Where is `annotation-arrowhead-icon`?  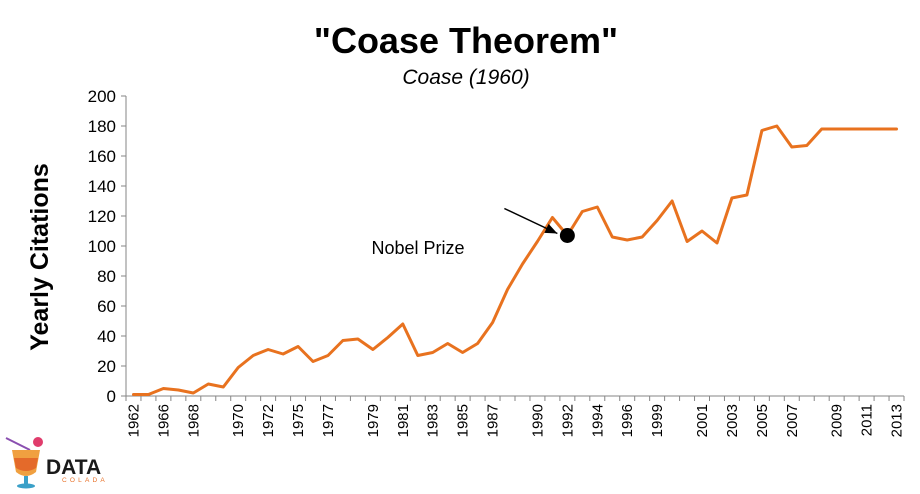
annotation-arrowhead-icon is located at coordinates (551, 228).